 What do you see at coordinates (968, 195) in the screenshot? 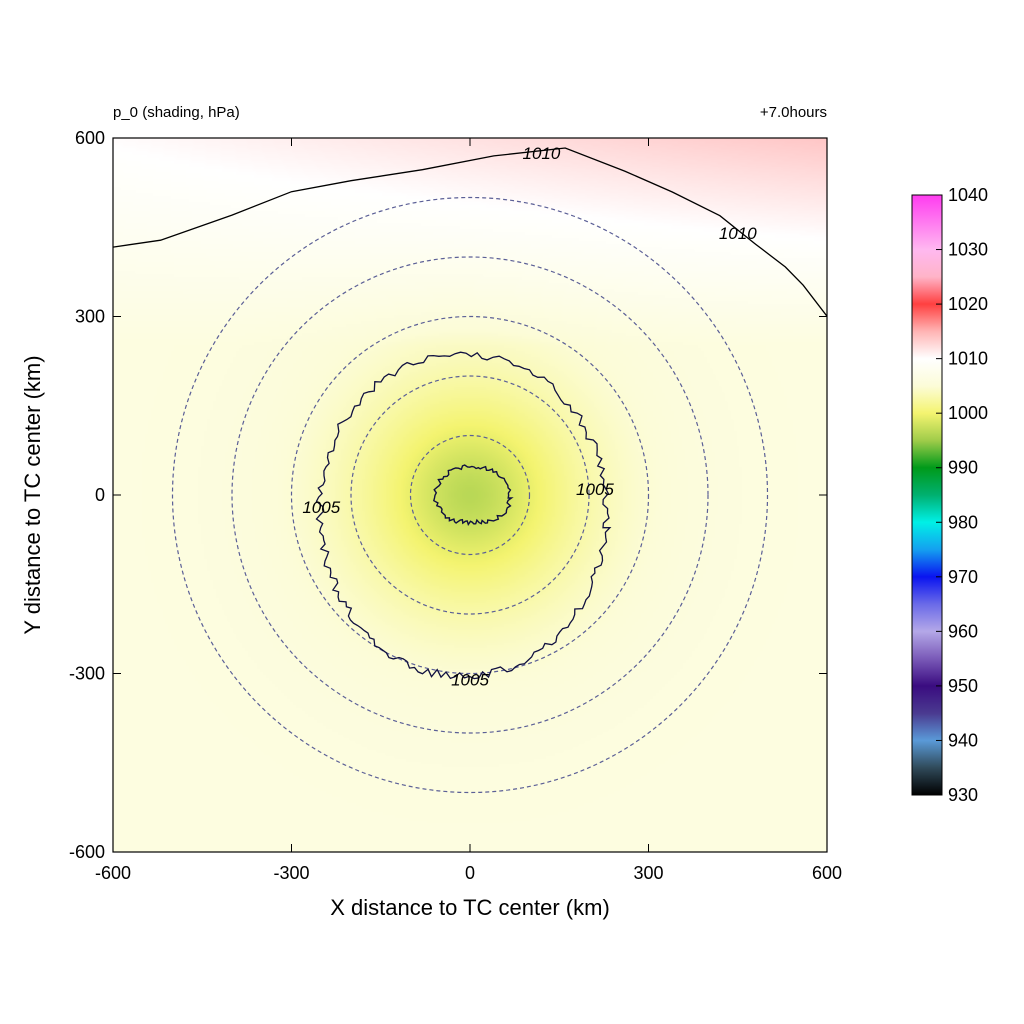
I see `colorbar-tick-label: 1040` at bounding box center [968, 195].